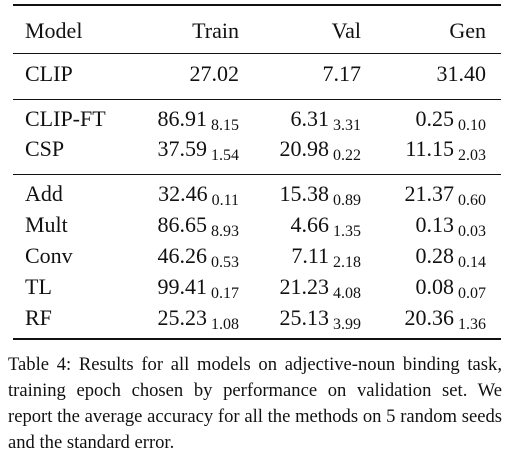  Describe the element at coordinates (472, 200) in the screenshot. I see `gen-se: 0.60` at that location.